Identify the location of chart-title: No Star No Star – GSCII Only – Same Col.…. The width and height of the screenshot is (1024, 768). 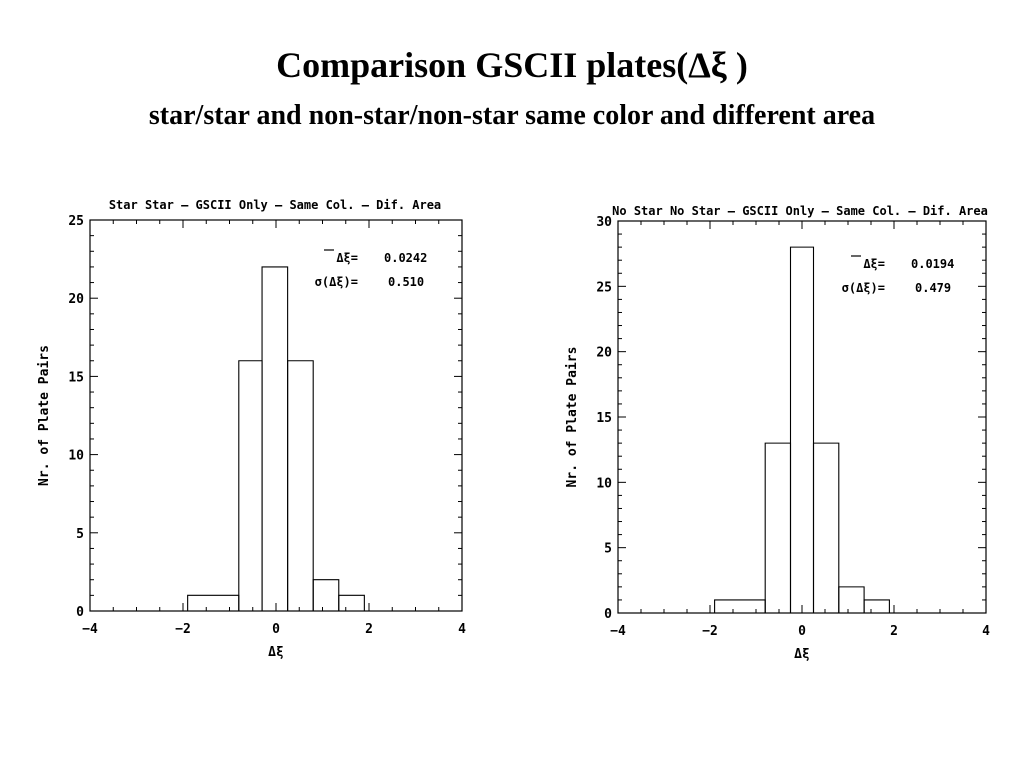
(800, 211).